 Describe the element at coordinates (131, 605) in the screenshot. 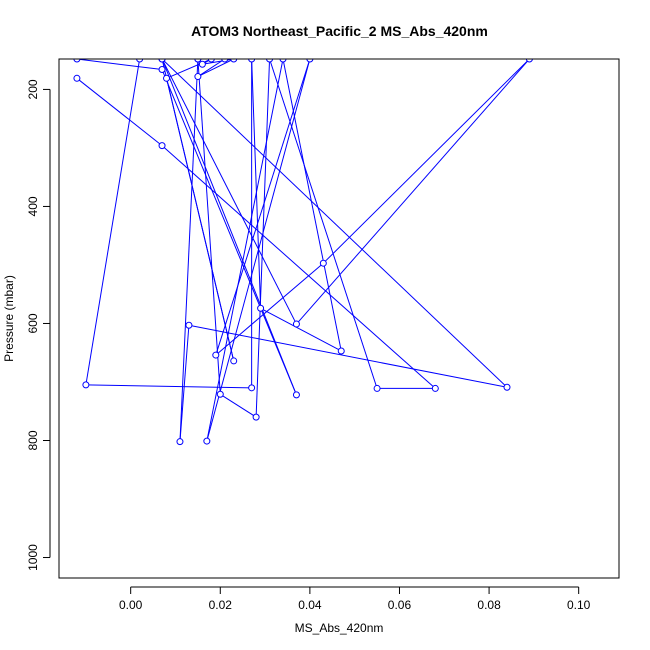

I see `x-tick-label: 0.00` at that location.